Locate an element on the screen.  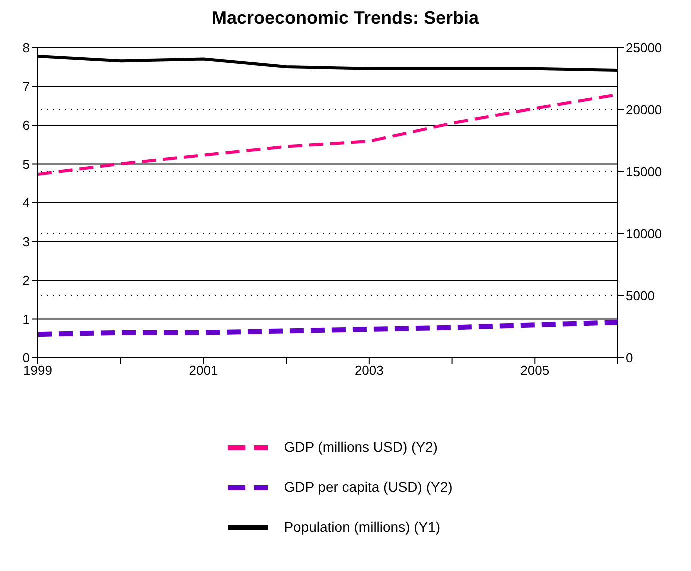
y2-tick-label: 15000 is located at coordinates (644, 172).